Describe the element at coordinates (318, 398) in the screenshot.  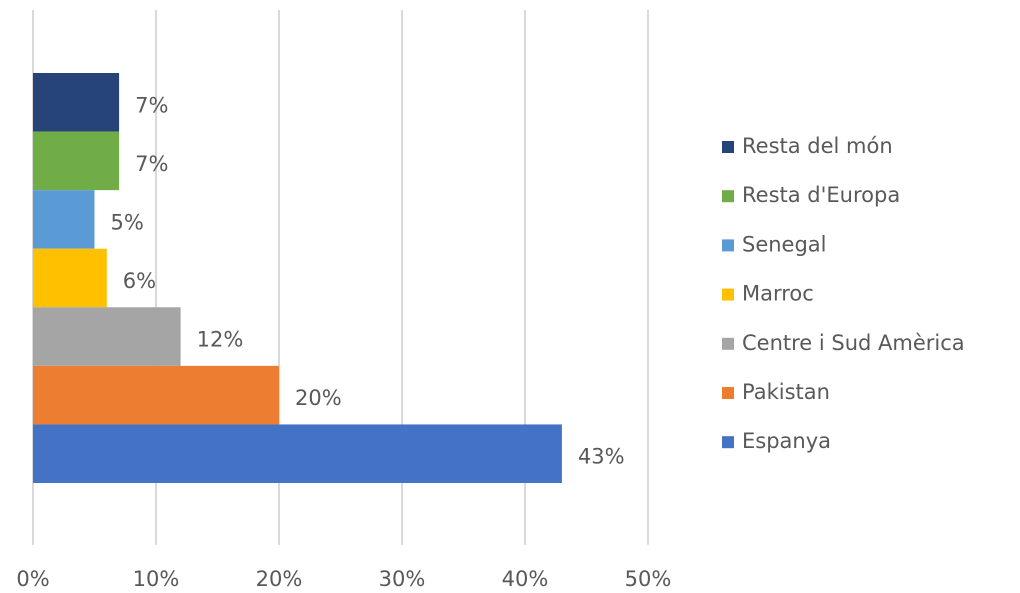
I see `value-label: 20%` at that location.